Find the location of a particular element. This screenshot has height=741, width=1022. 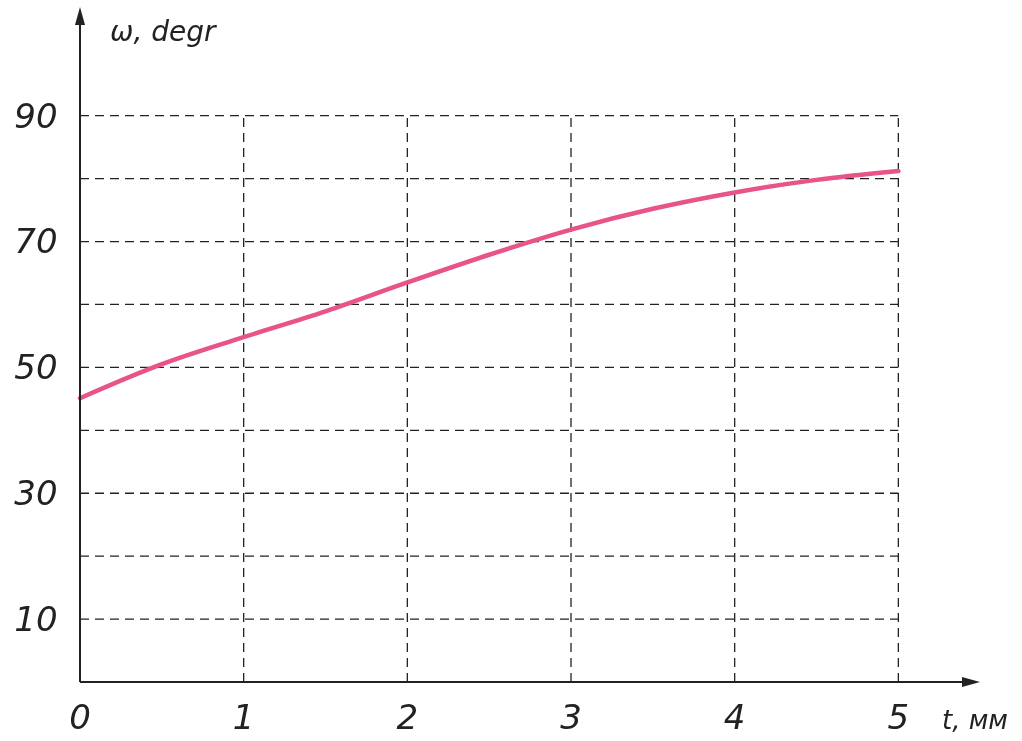

y-tick-label: 90 is located at coordinates (36, 115).